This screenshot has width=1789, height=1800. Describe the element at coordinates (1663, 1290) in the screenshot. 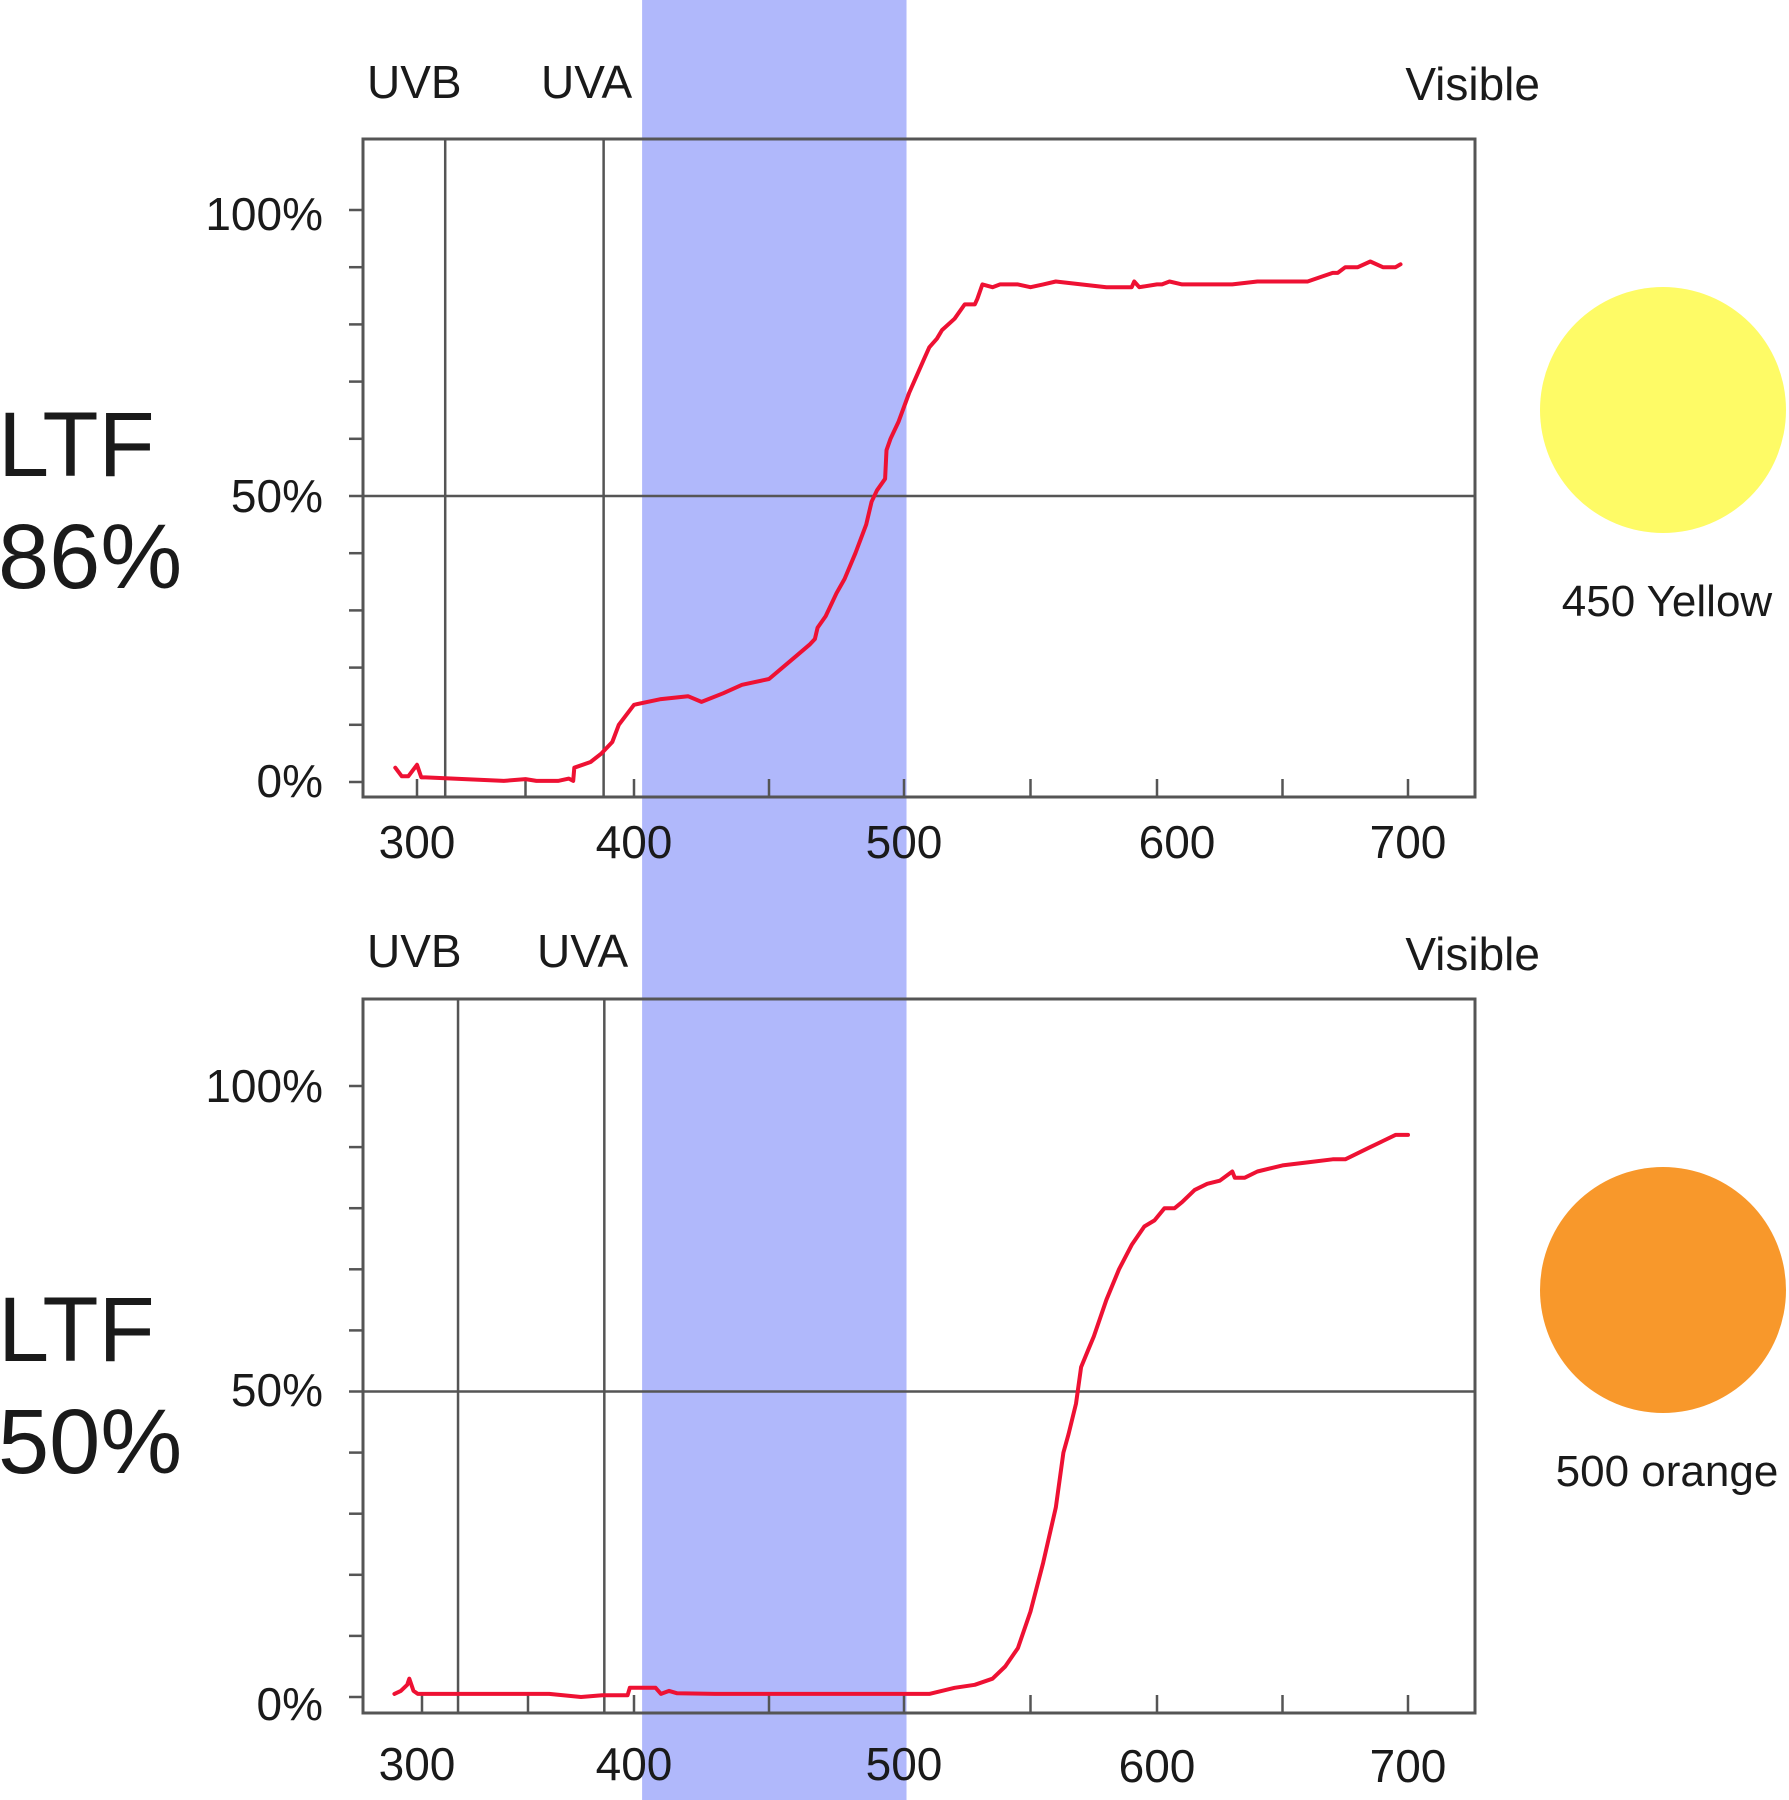

I see `color-swatch-orange` at that location.